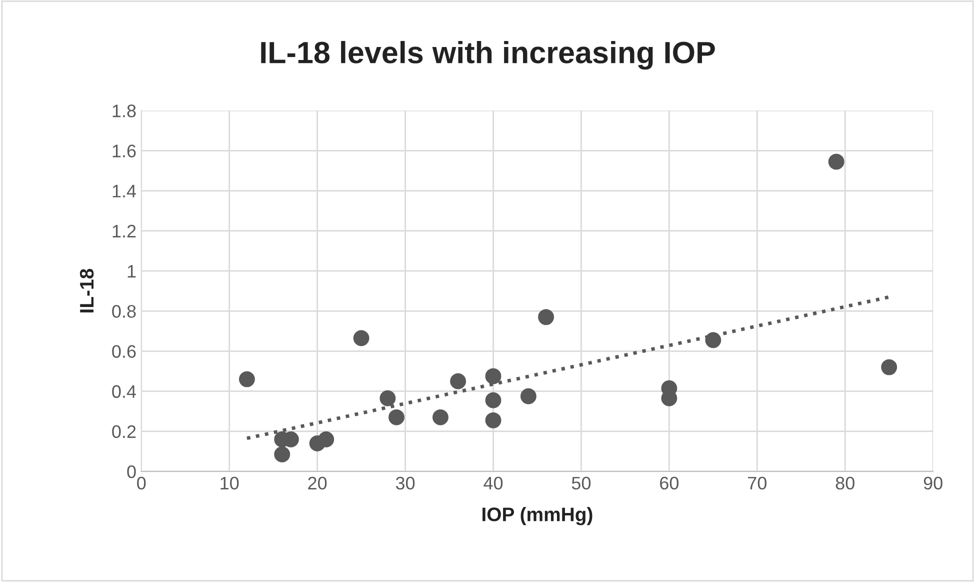 The height and width of the screenshot is (582, 975). What do you see at coordinates (124, 151) in the screenshot?
I see `y-tick-label: 1.6` at bounding box center [124, 151].